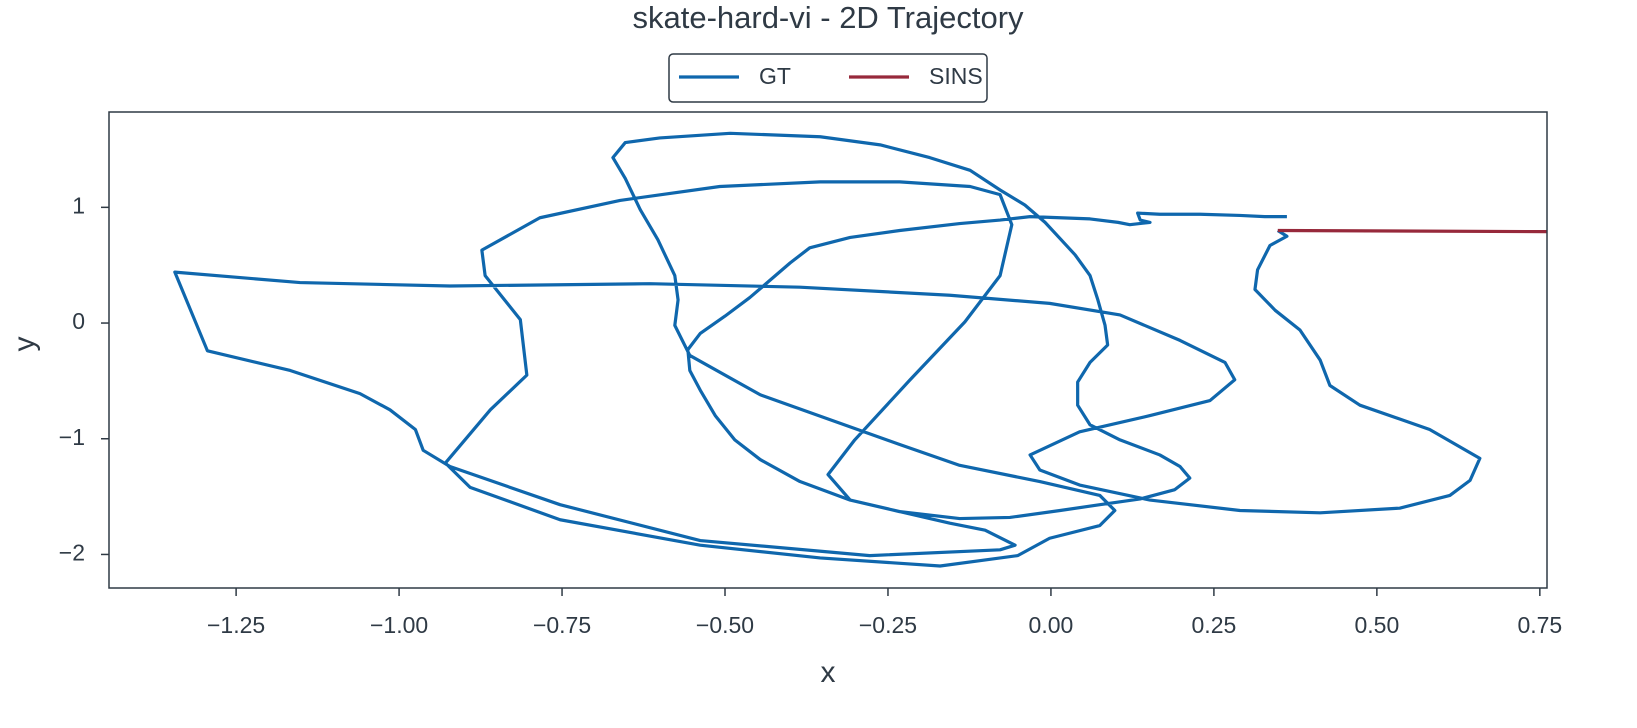  I want to click on x-tick-label: 0.75, so click(1539, 625).